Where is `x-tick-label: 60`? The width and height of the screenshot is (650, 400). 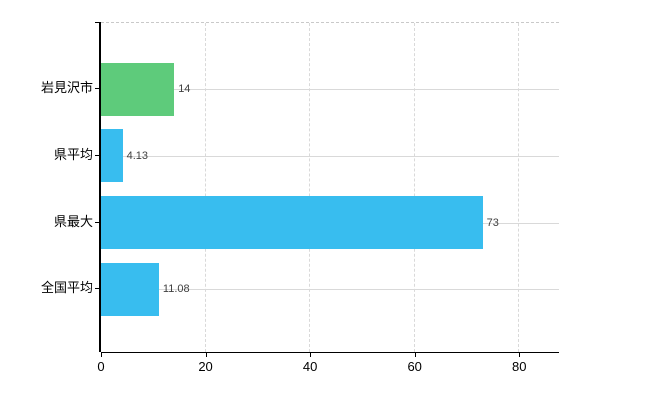
x-tick-label: 60 is located at coordinates (414, 366).